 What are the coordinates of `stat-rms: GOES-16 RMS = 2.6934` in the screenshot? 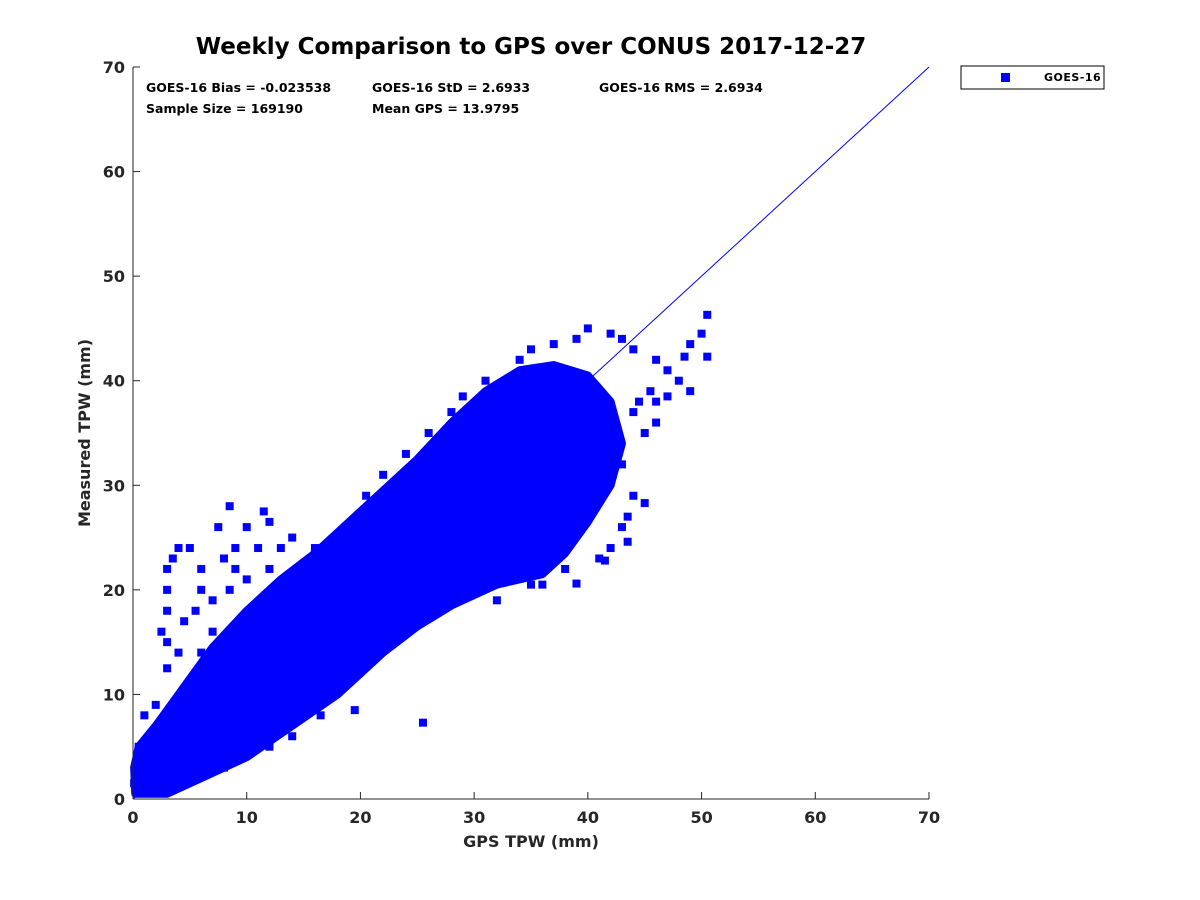 It's located at (681, 87).